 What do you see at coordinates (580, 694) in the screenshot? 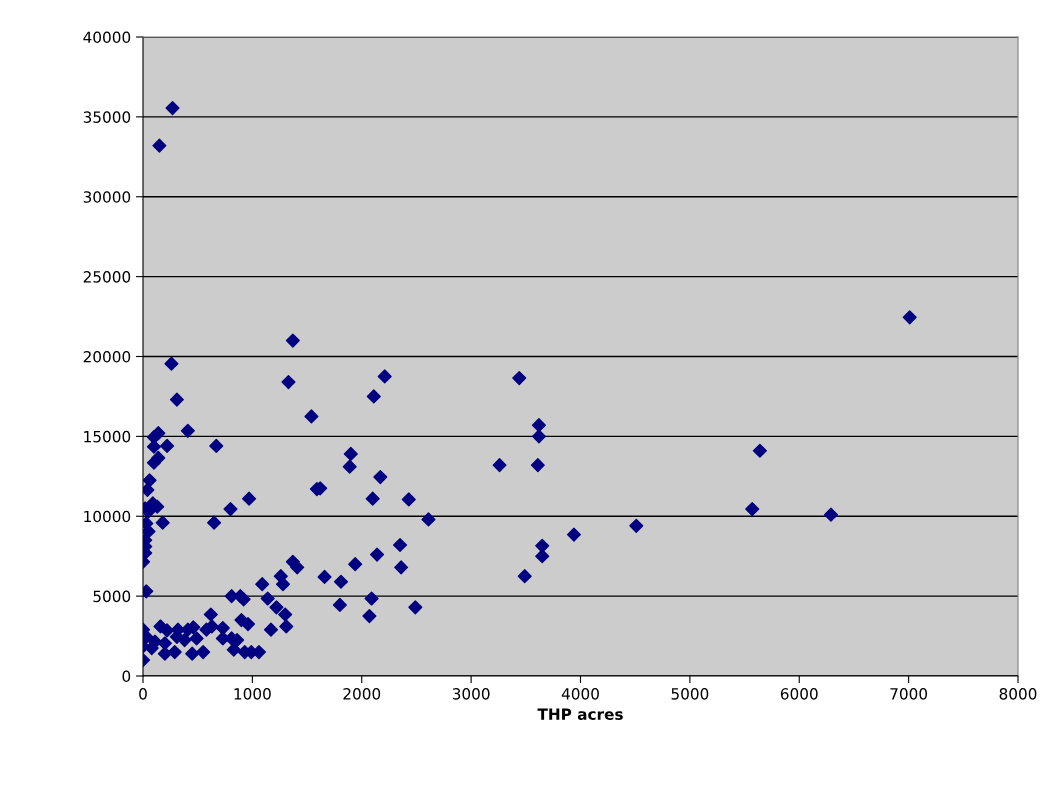
I see `x-tick-label: 4000` at bounding box center [580, 694].